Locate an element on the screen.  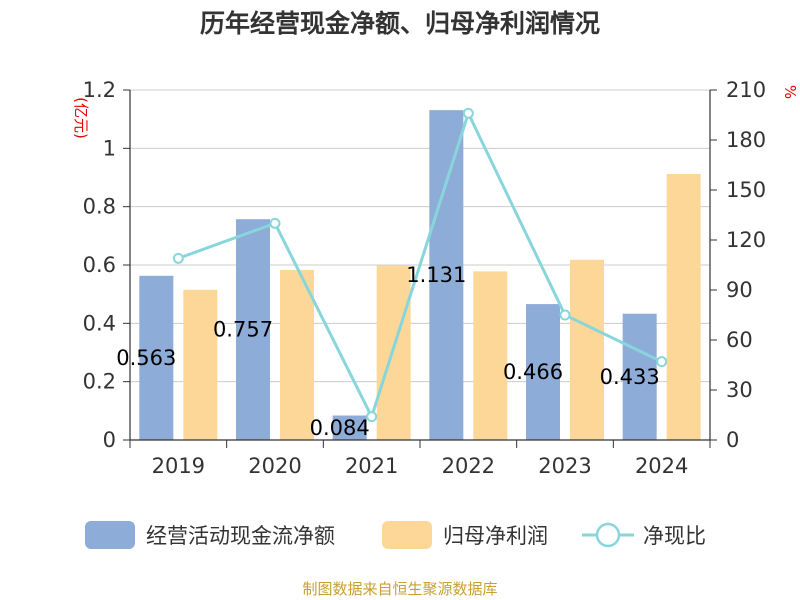
right-axis-tick-label: 0 is located at coordinates (732, 440).